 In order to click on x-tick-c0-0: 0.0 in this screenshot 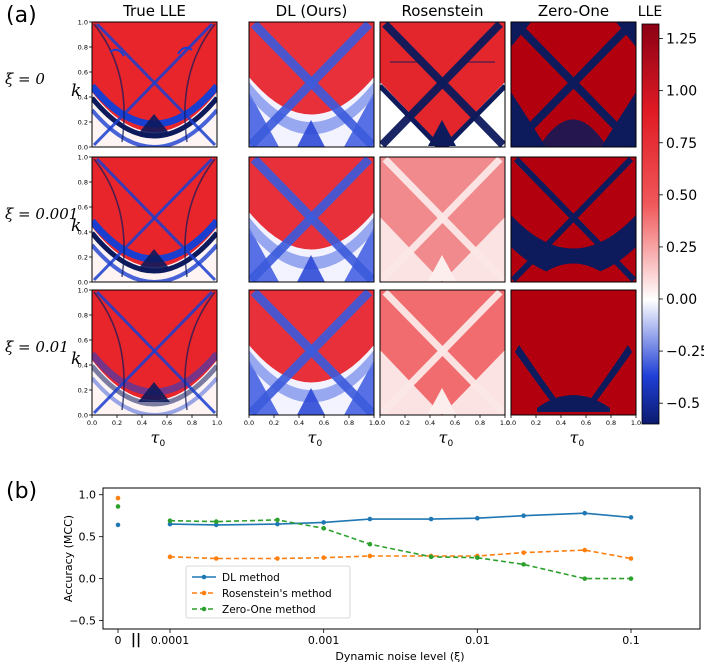, I will do `click(92, 423)`.